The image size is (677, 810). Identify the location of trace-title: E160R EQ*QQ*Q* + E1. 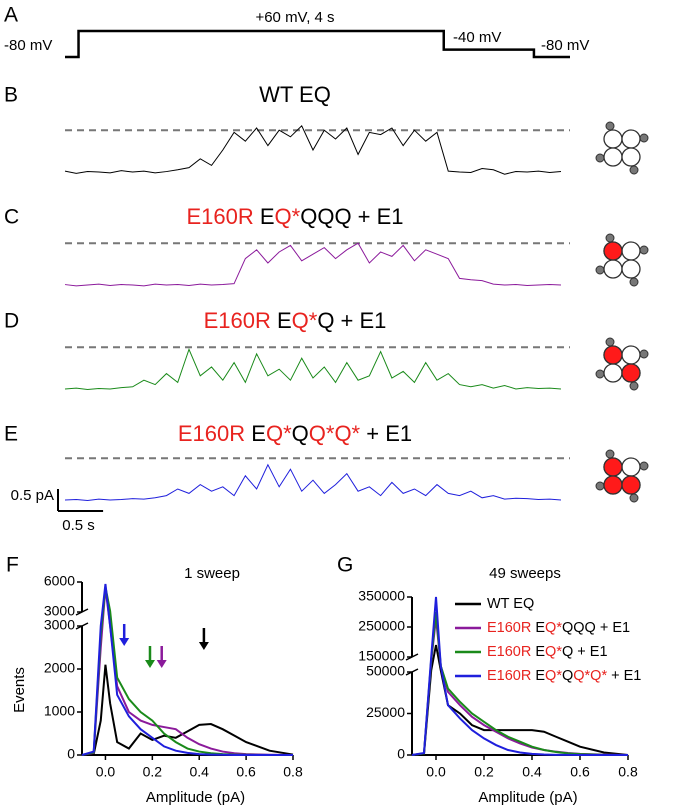
(295, 433).